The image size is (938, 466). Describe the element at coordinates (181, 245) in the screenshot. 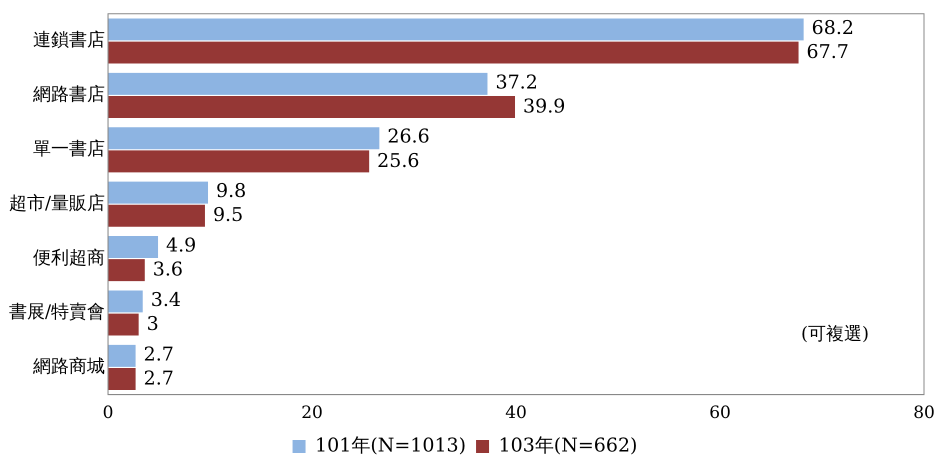

I see `data-label: 4.9` at that location.